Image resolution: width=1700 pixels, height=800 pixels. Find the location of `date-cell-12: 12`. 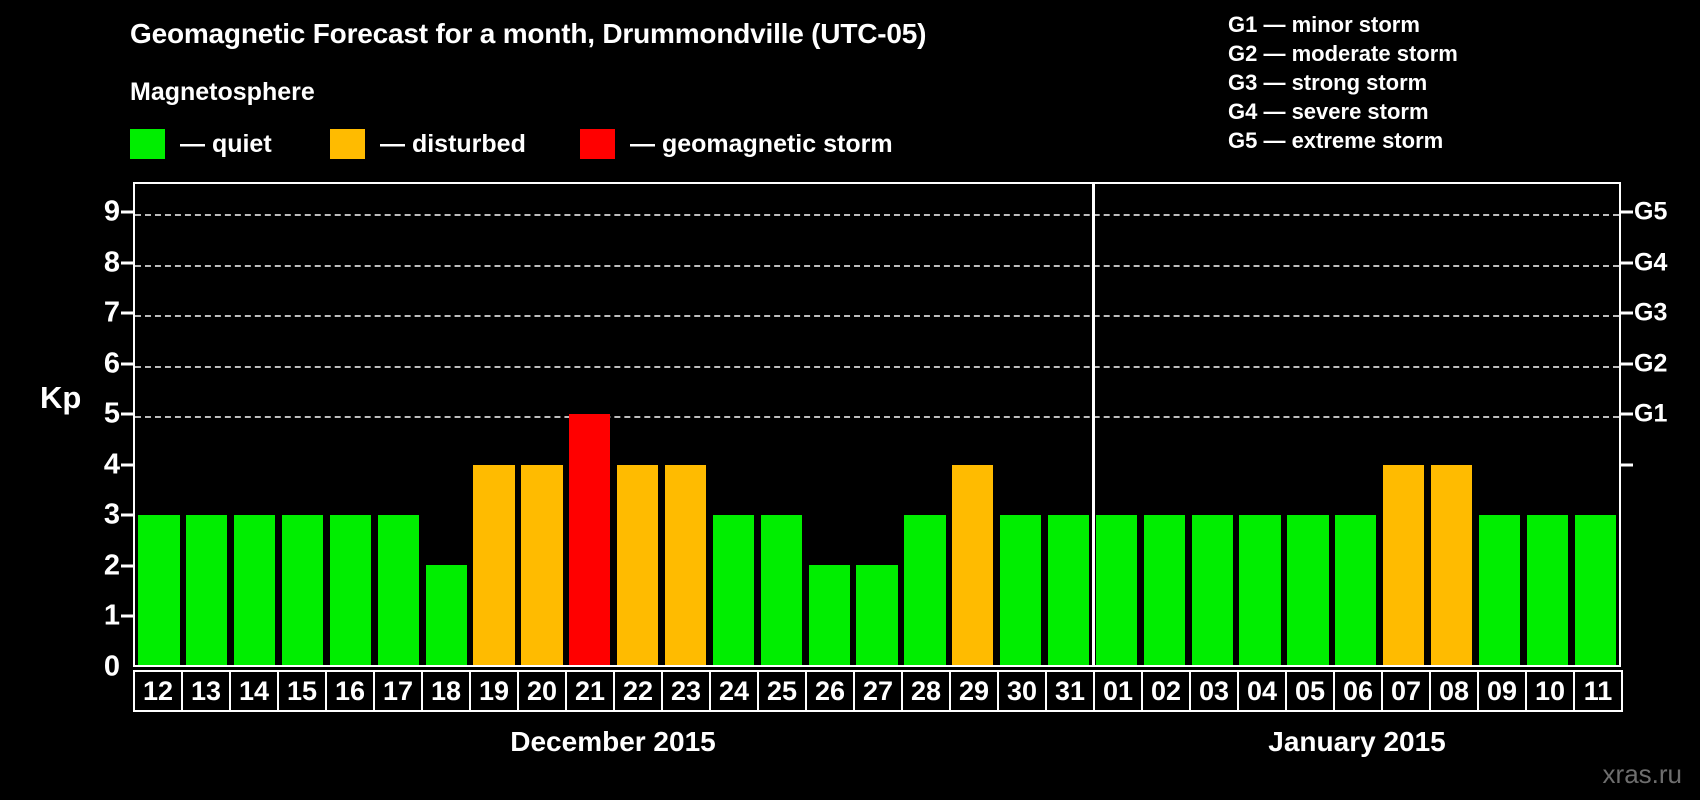

date-cell-12: 12 is located at coordinates (158, 691).